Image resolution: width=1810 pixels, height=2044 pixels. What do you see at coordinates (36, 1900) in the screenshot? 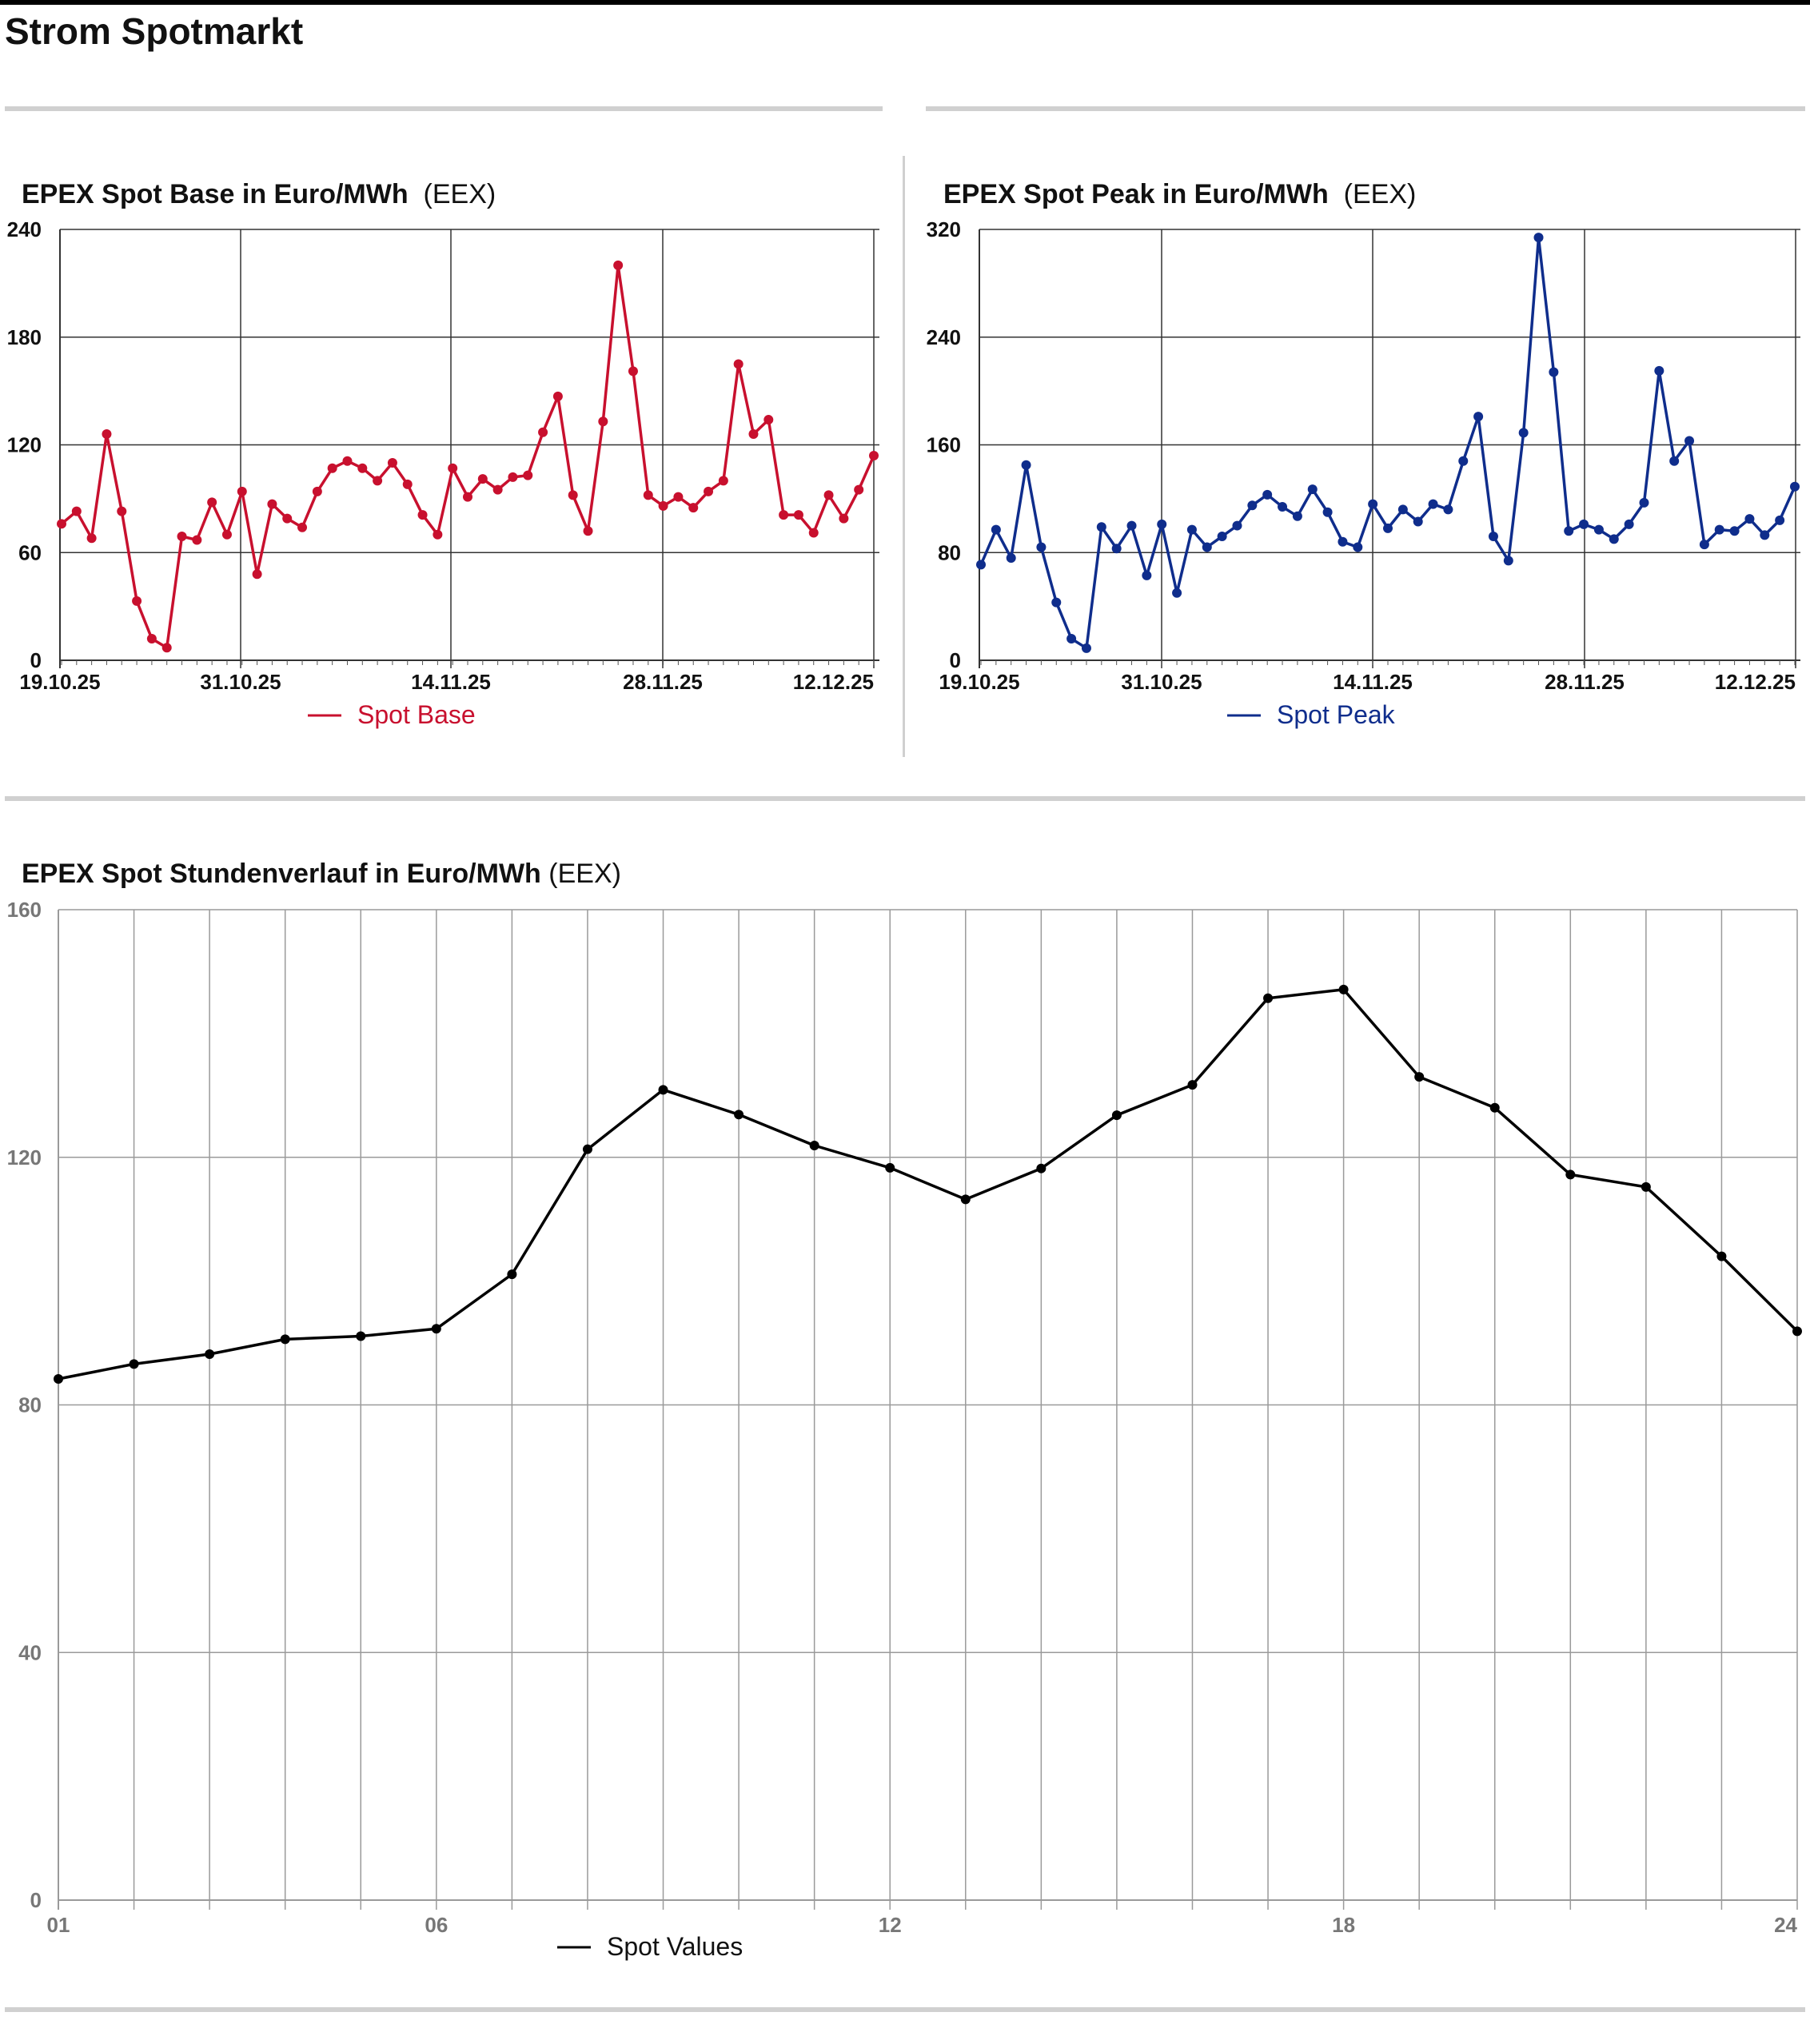
I see `hourly-y-tick-label: 0` at bounding box center [36, 1900].